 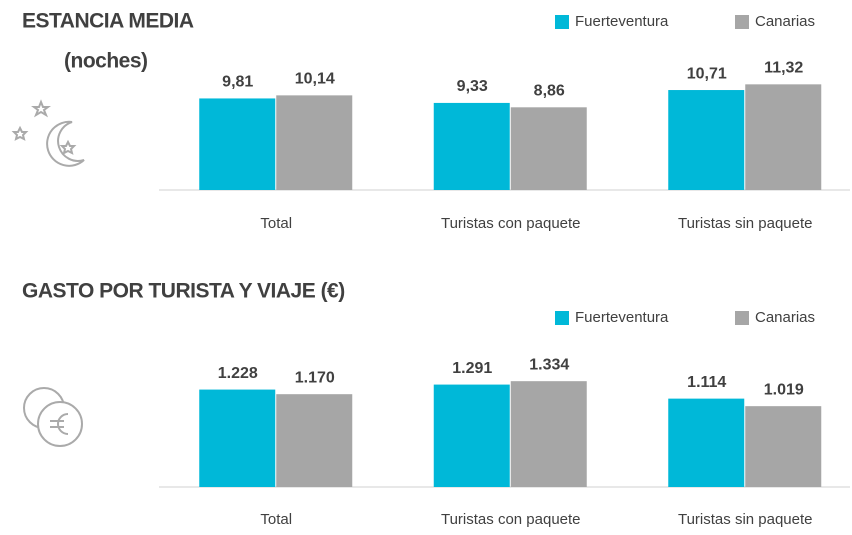 What do you see at coordinates (472, 86) in the screenshot?
I see `value-label: 9,33` at bounding box center [472, 86].